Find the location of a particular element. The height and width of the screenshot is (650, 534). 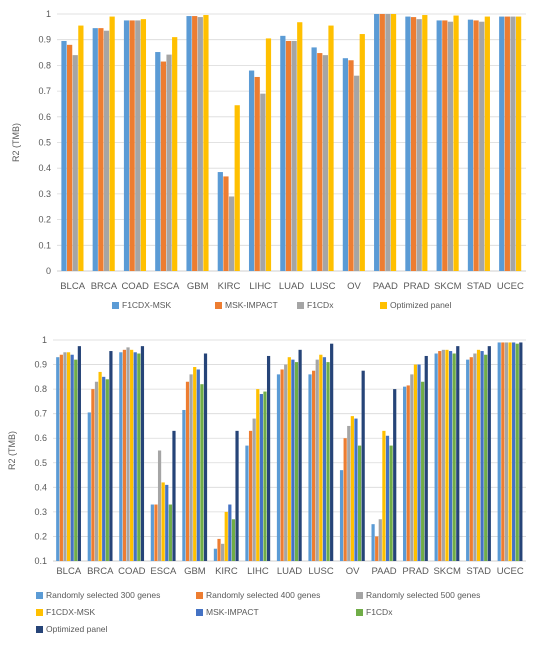

y-tick-label: 0.4 is located at coordinates (44, 168).